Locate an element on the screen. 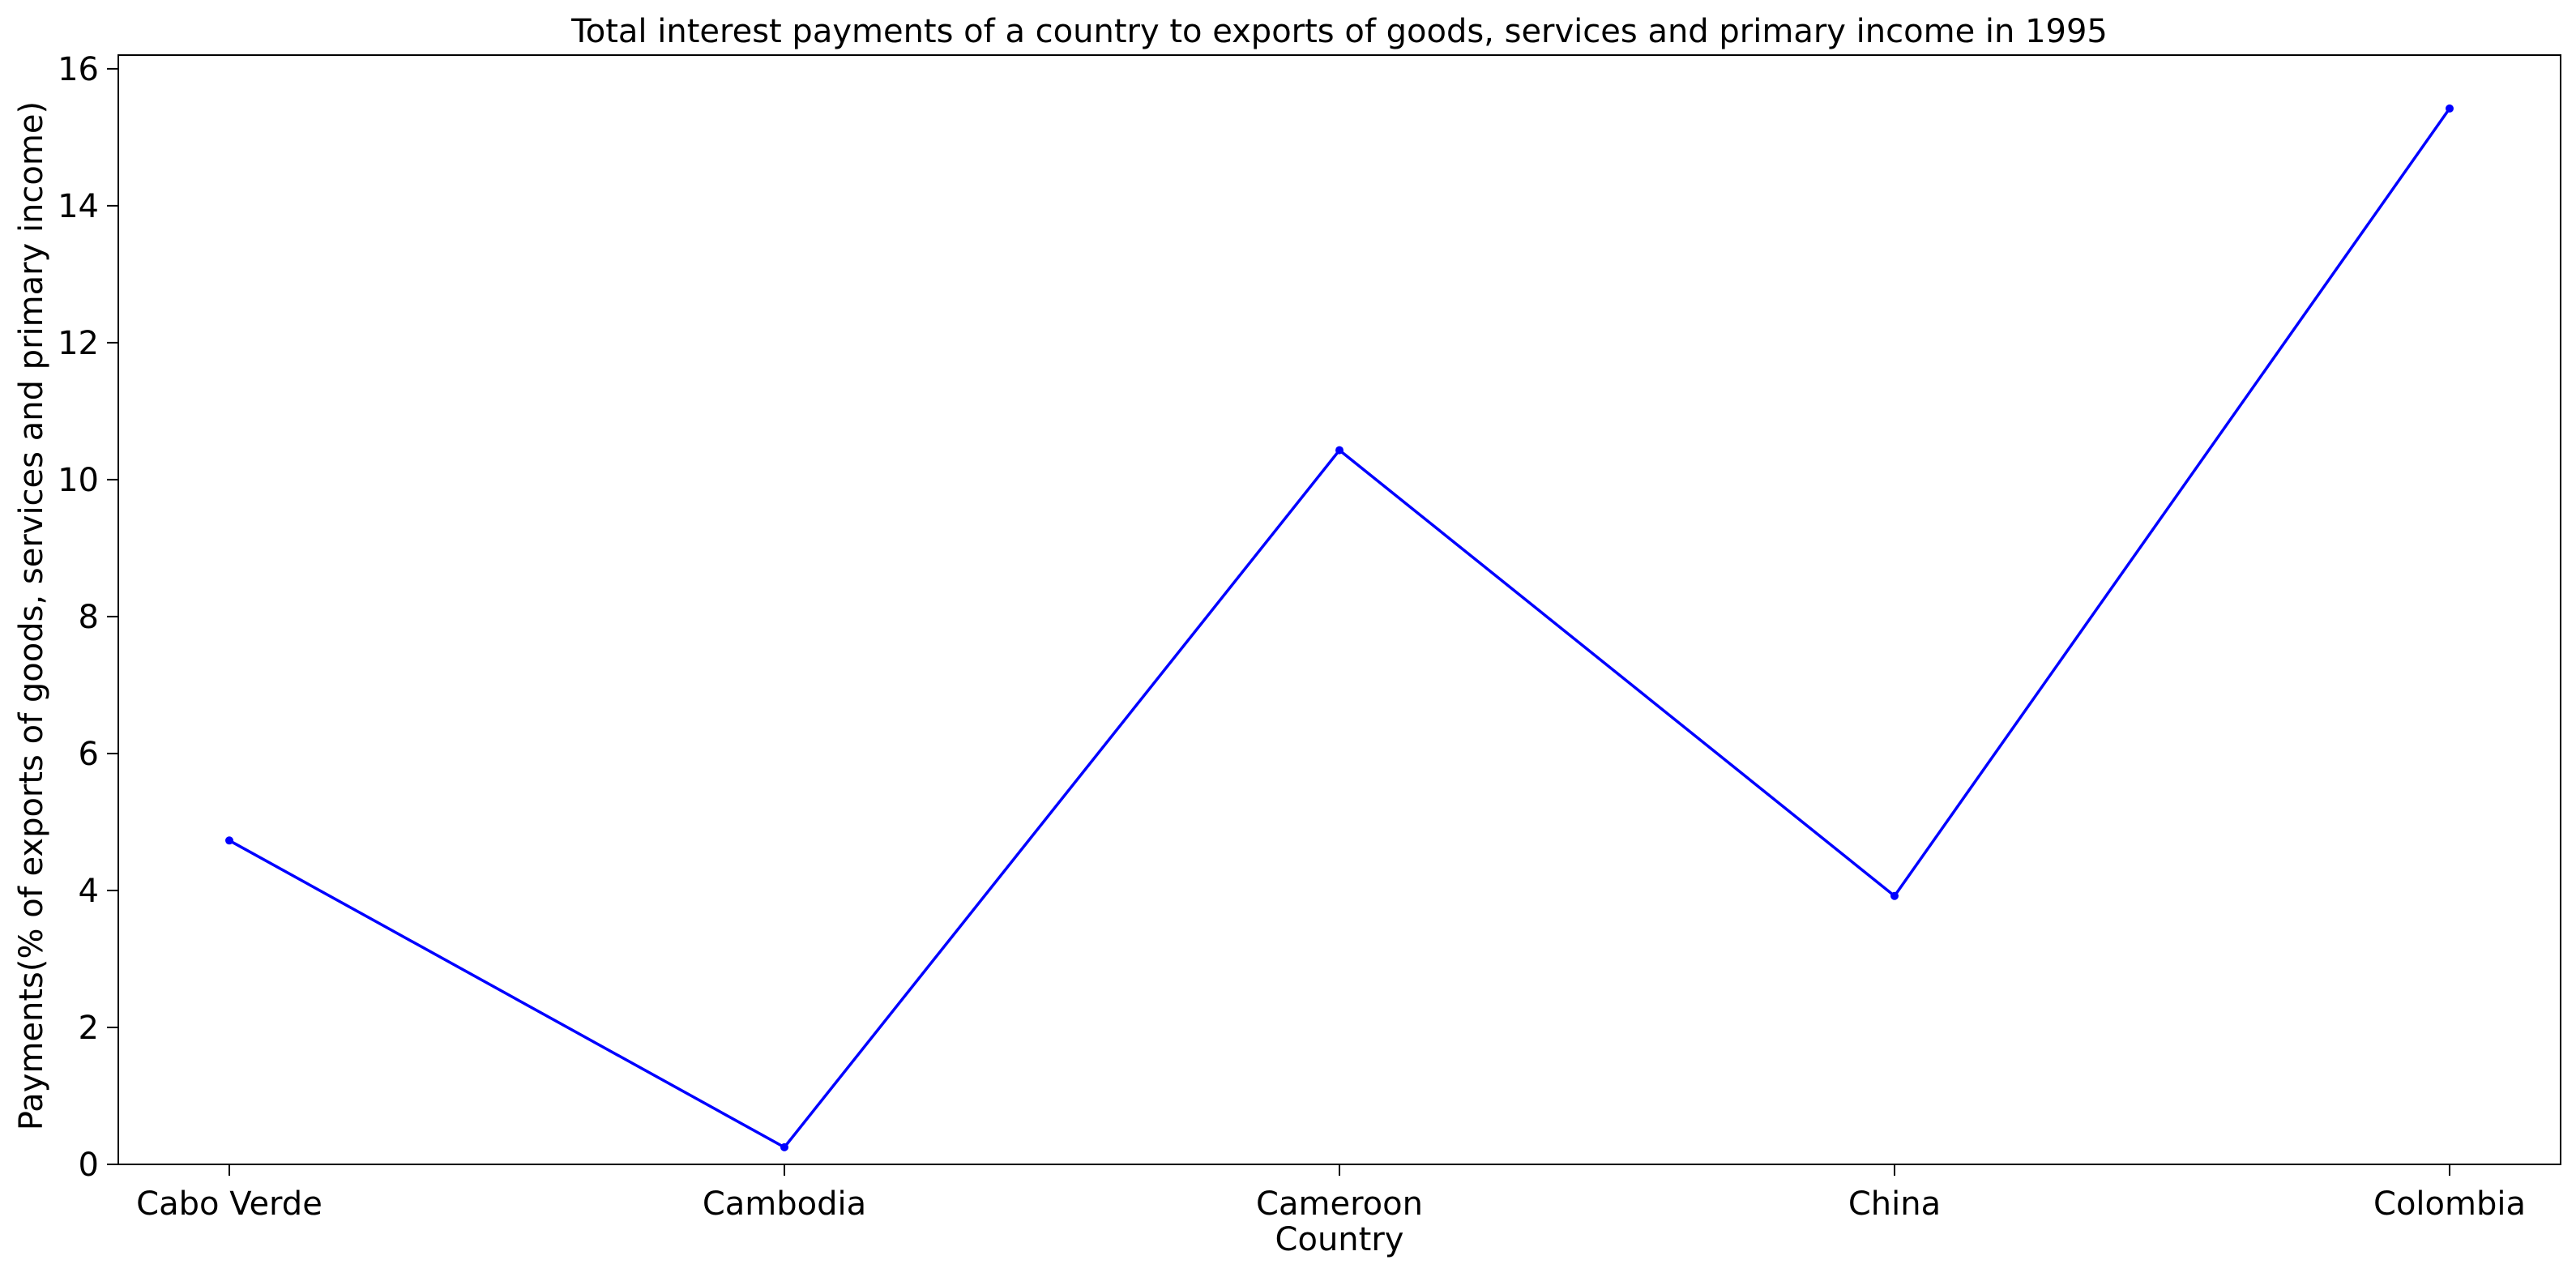  x-tick-label: Colombia is located at coordinates (2449, 1204).